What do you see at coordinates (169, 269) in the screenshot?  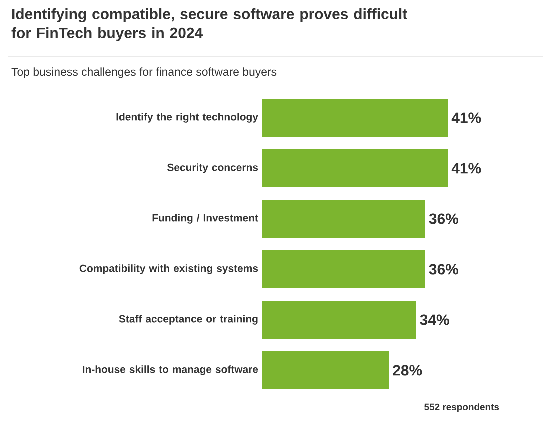 I see `y-tick-label: Compatibility with existing systems` at bounding box center [169, 269].